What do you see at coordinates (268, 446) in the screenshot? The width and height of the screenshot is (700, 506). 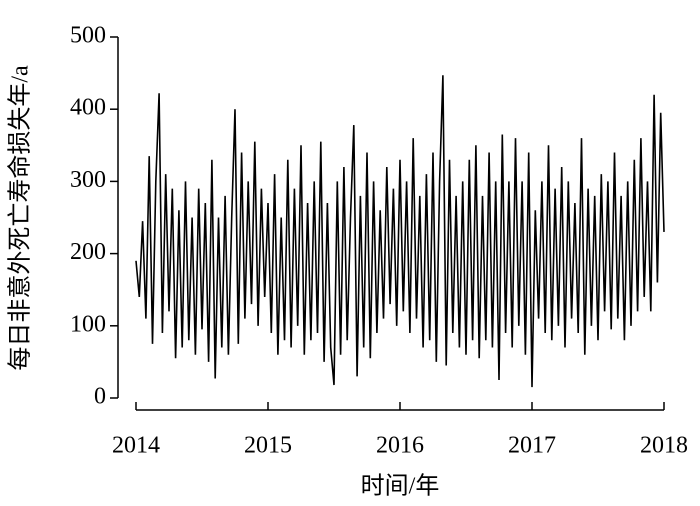 I see `x-tick-label: 2015` at bounding box center [268, 446].